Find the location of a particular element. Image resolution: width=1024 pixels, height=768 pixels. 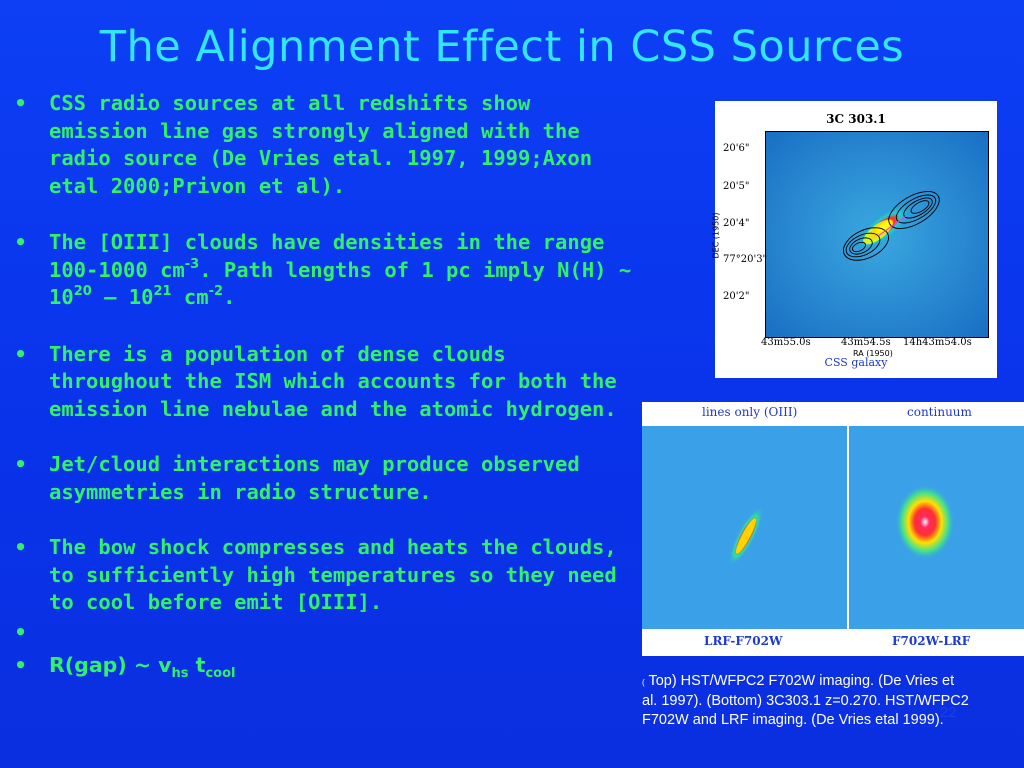

radio-contour-figure: 3C 303.1 is located at coordinates (854, 239).